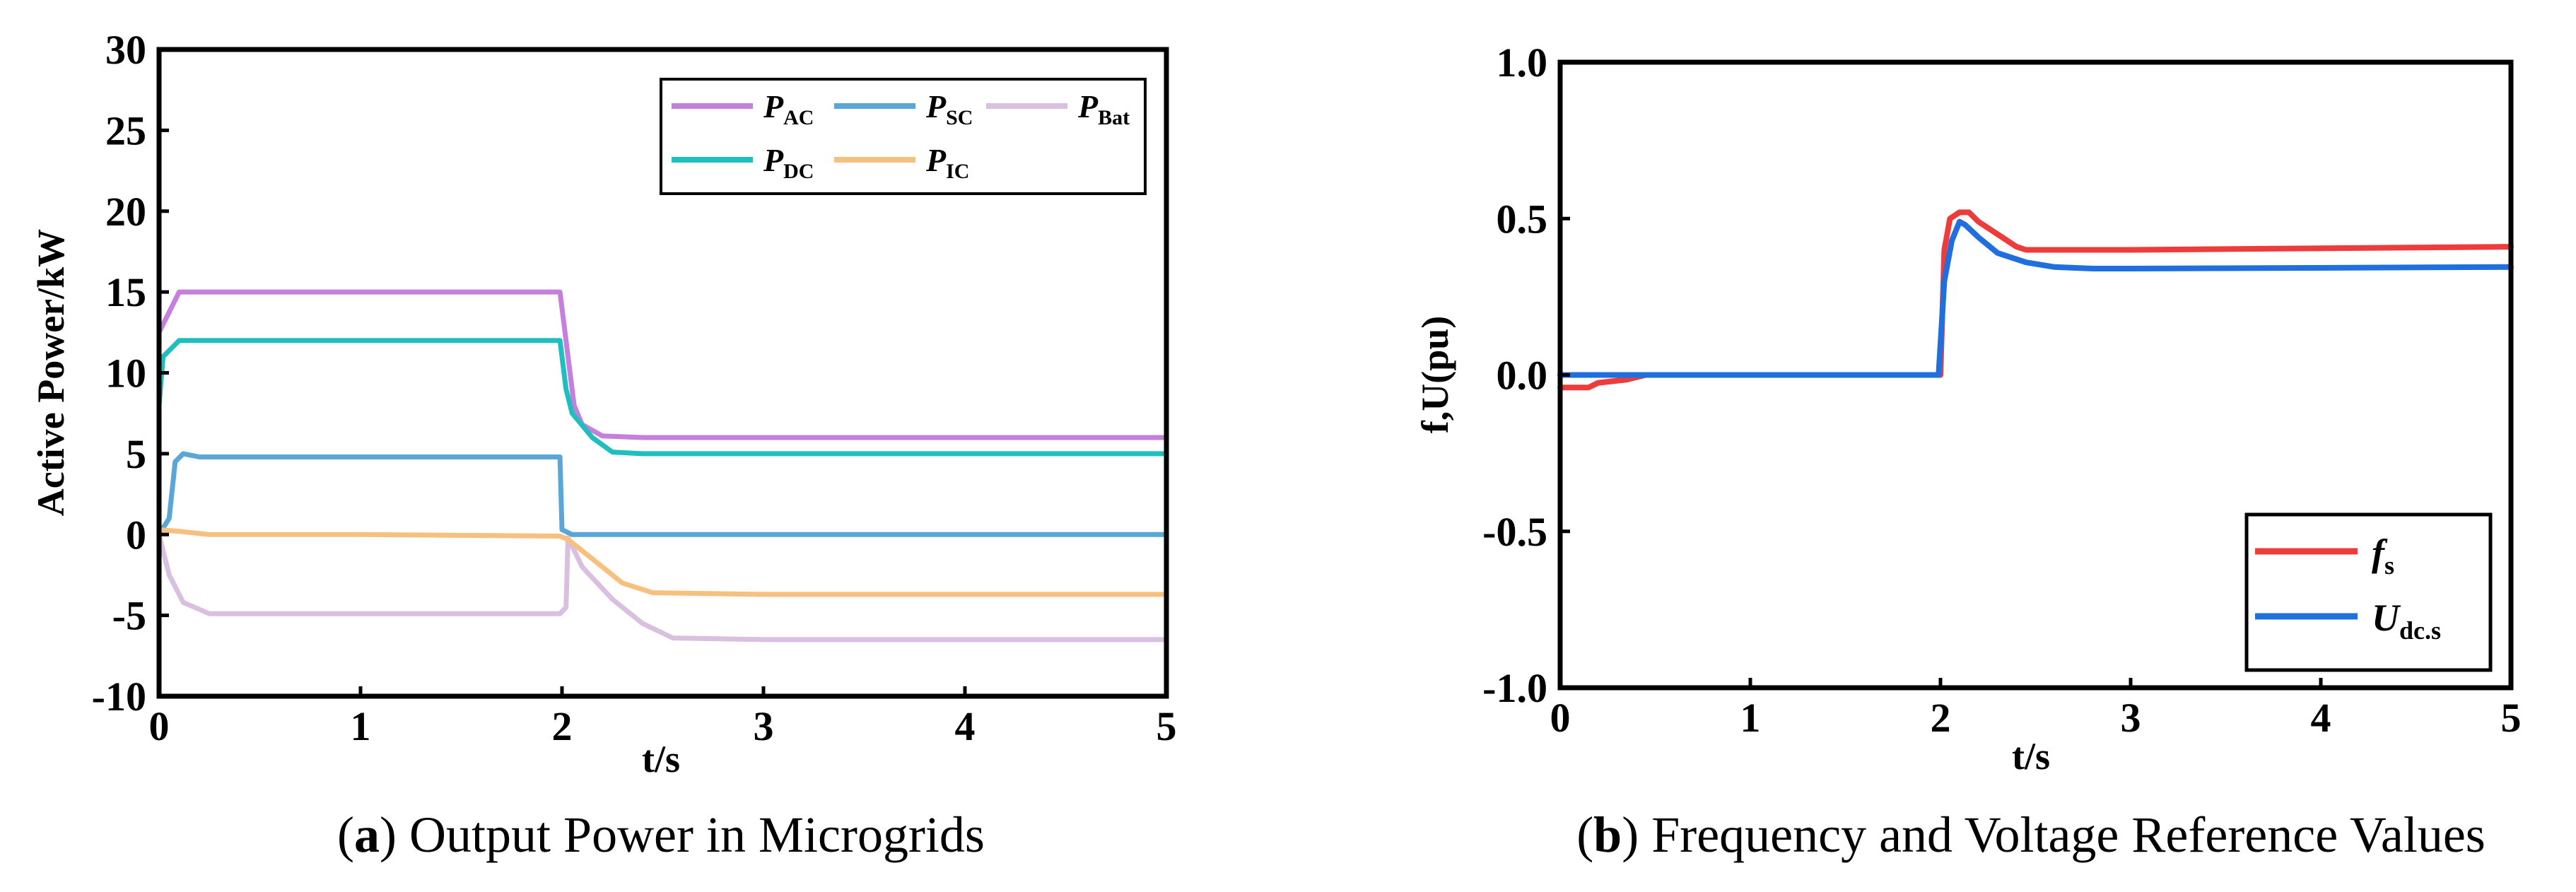  Describe the element at coordinates (2325, 556) in the screenshot. I see `legend-item-f-s: fs` at that location.